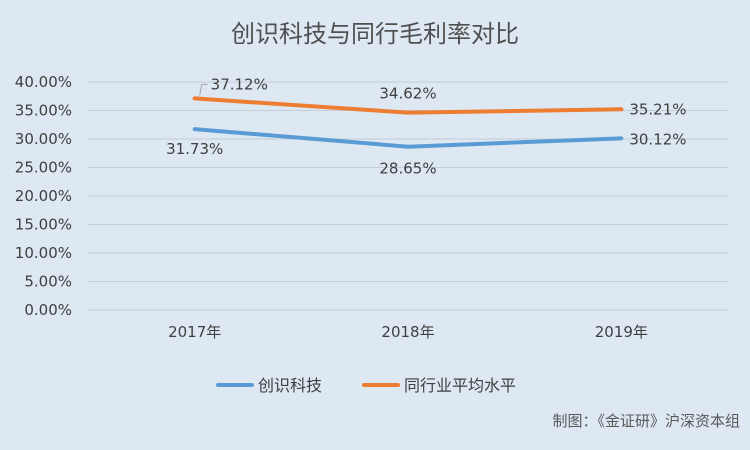 This screenshot has height=450, width=750. What do you see at coordinates (194, 332) in the screenshot?
I see `x-tick-label: 2017年` at bounding box center [194, 332].